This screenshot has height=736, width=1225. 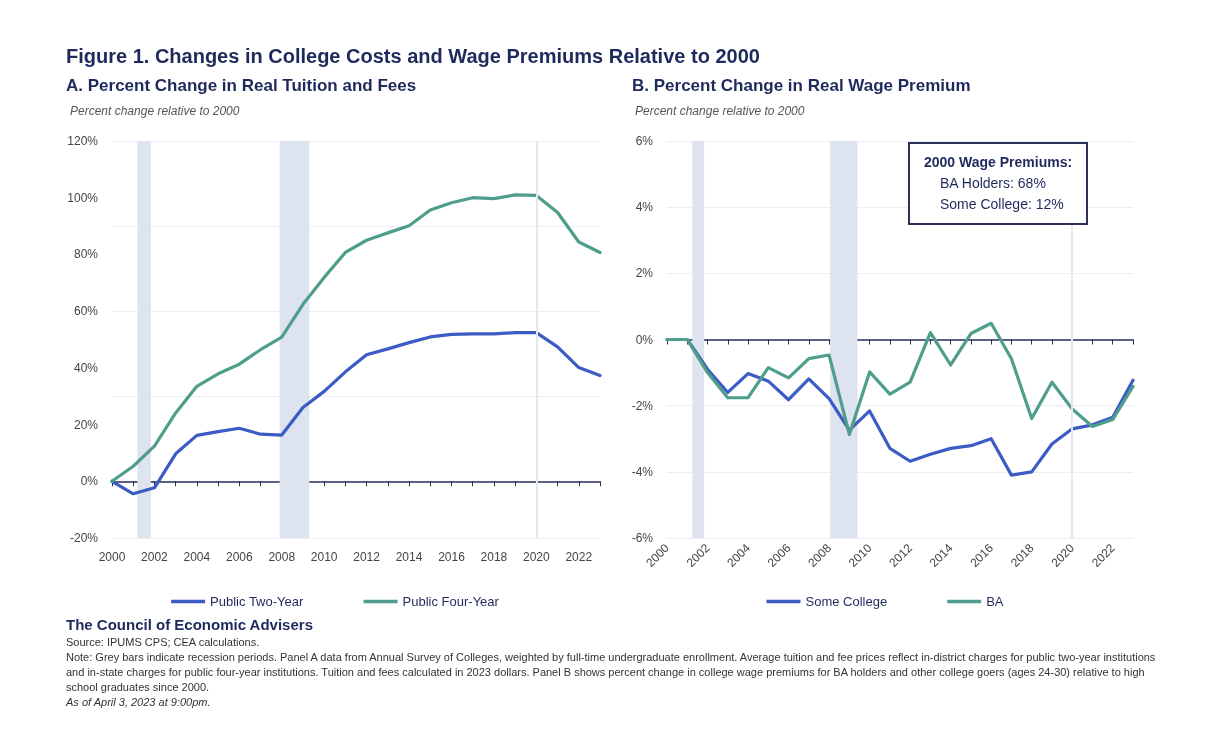 What do you see at coordinates (451, 601) in the screenshot?
I see `legend-label: Public Four-Year` at bounding box center [451, 601].